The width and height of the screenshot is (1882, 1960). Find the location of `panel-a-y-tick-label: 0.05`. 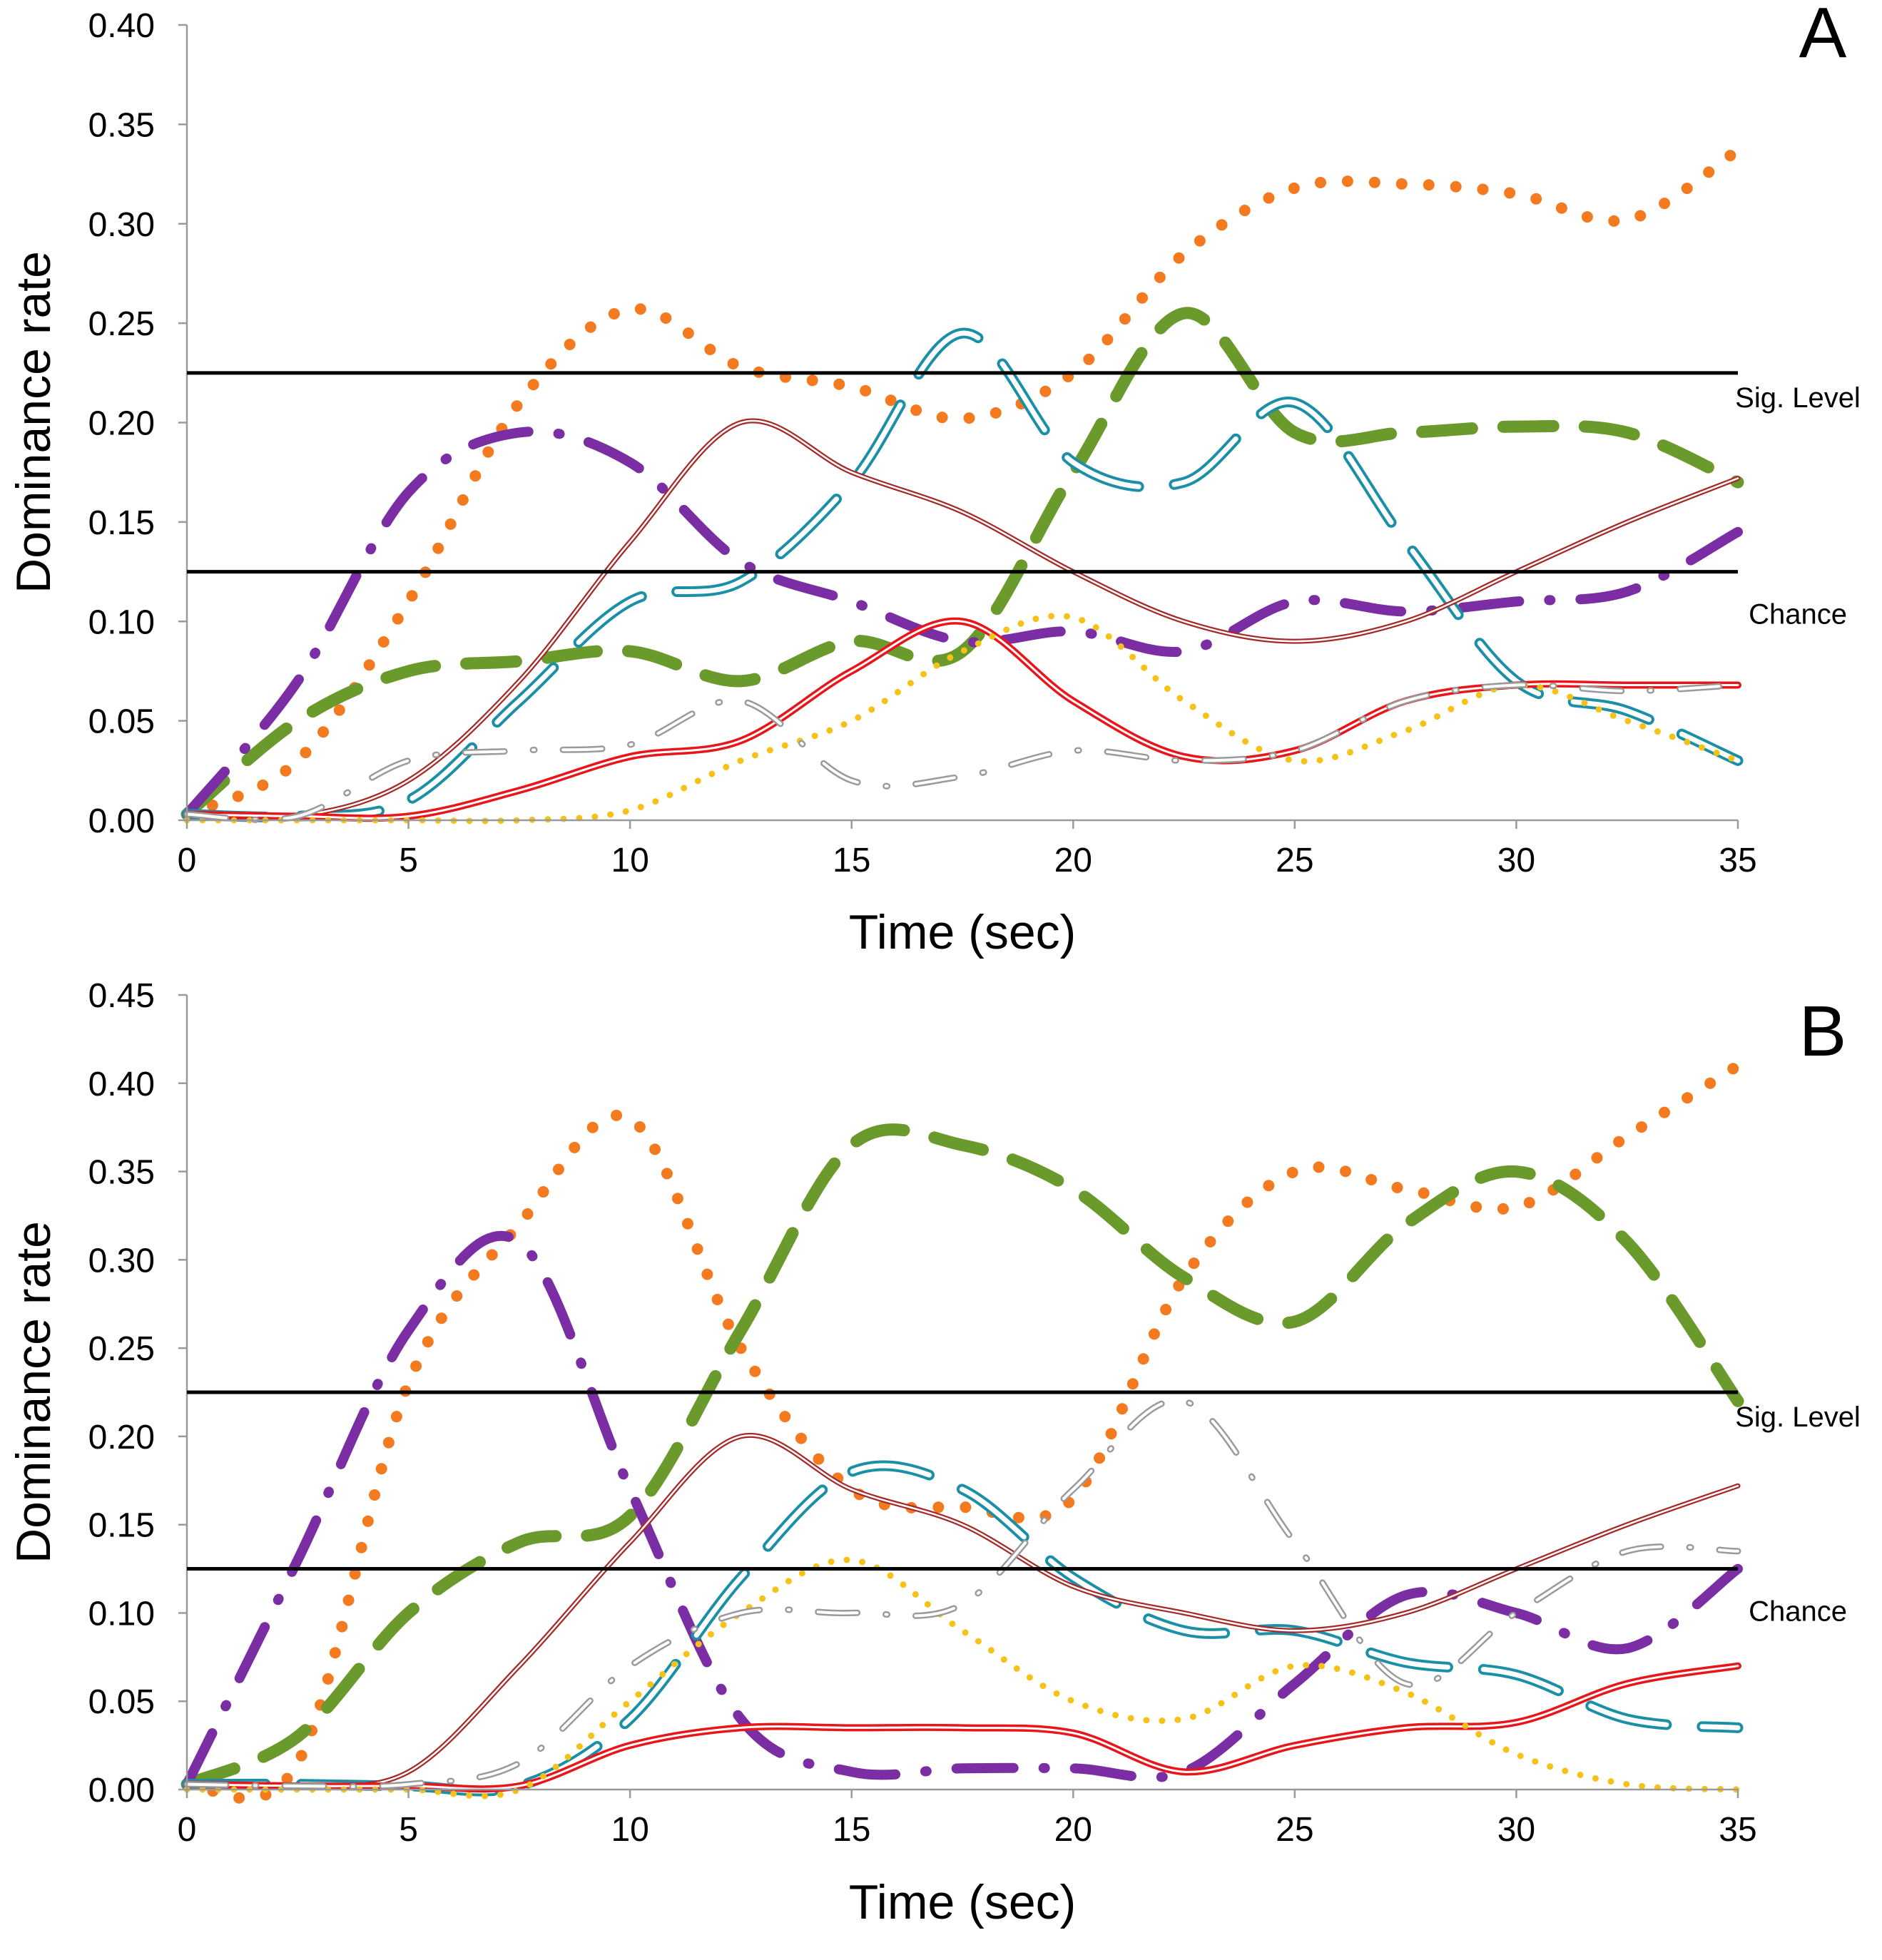

panel-a-y-tick-label: 0.05 is located at coordinates (121, 722).